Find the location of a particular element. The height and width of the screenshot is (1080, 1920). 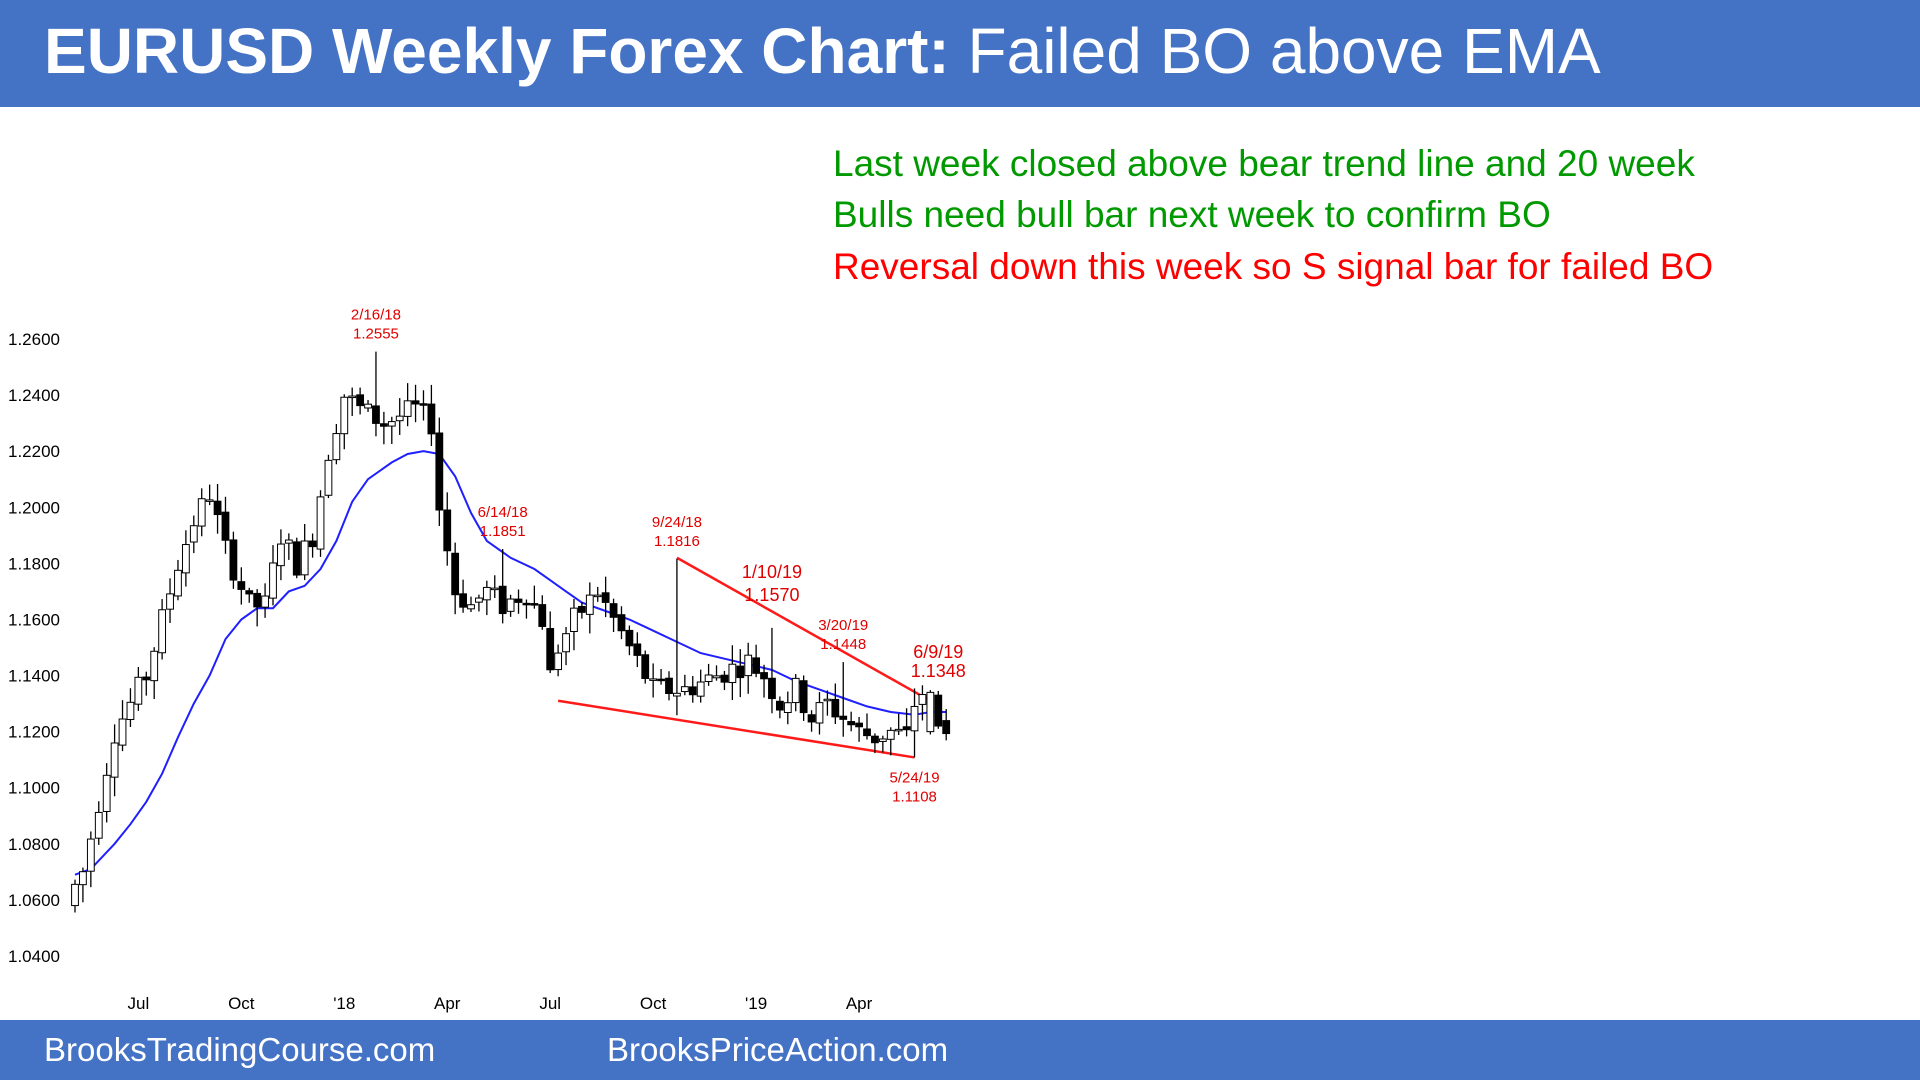

x-tick-label: '19 is located at coordinates (756, 1003).